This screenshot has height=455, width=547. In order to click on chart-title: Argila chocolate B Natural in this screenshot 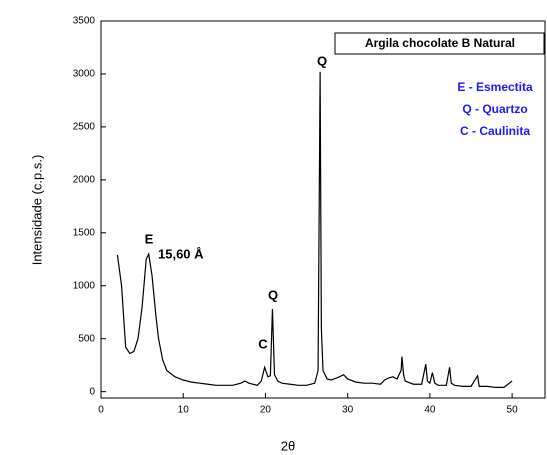, I will do `click(440, 43)`.